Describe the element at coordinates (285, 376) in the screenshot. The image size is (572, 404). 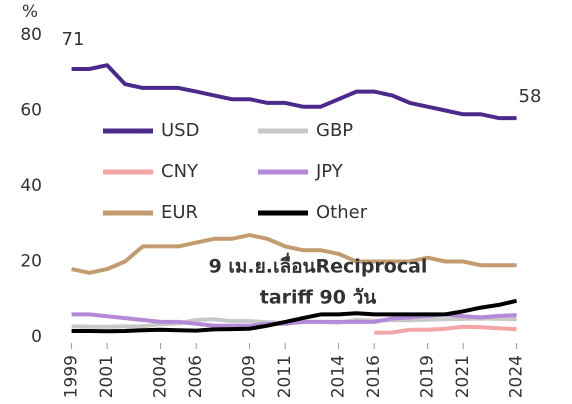
I see `x-tick-label: 2011` at that location.